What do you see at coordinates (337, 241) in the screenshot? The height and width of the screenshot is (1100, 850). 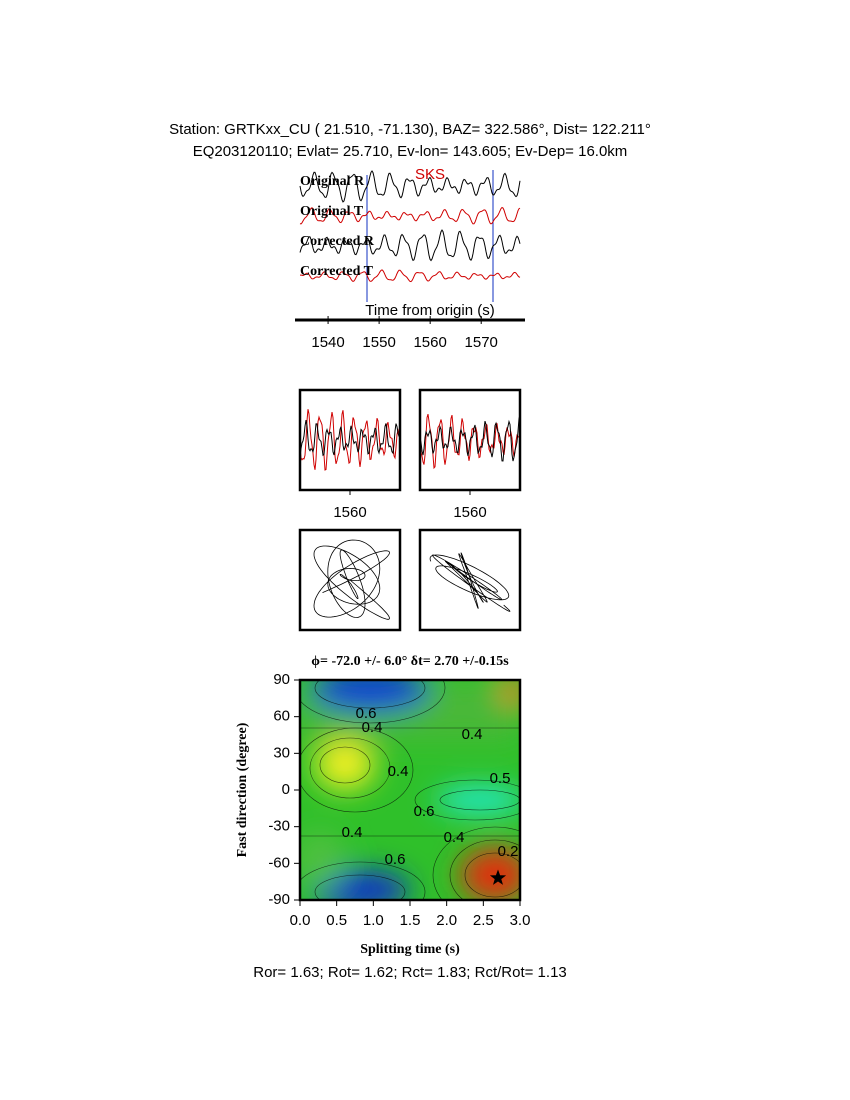 I see `trace-label: Corrected R` at bounding box center [337, 241].